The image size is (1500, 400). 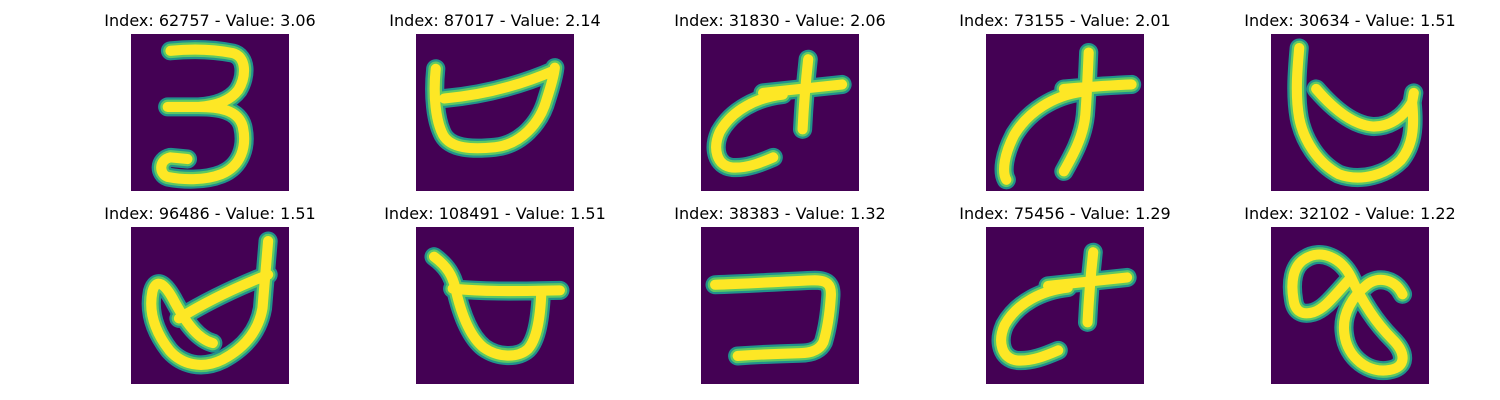 I want to click on image-panel: Index: 96486 - Value: 1.51, so click(x=210, y=288).